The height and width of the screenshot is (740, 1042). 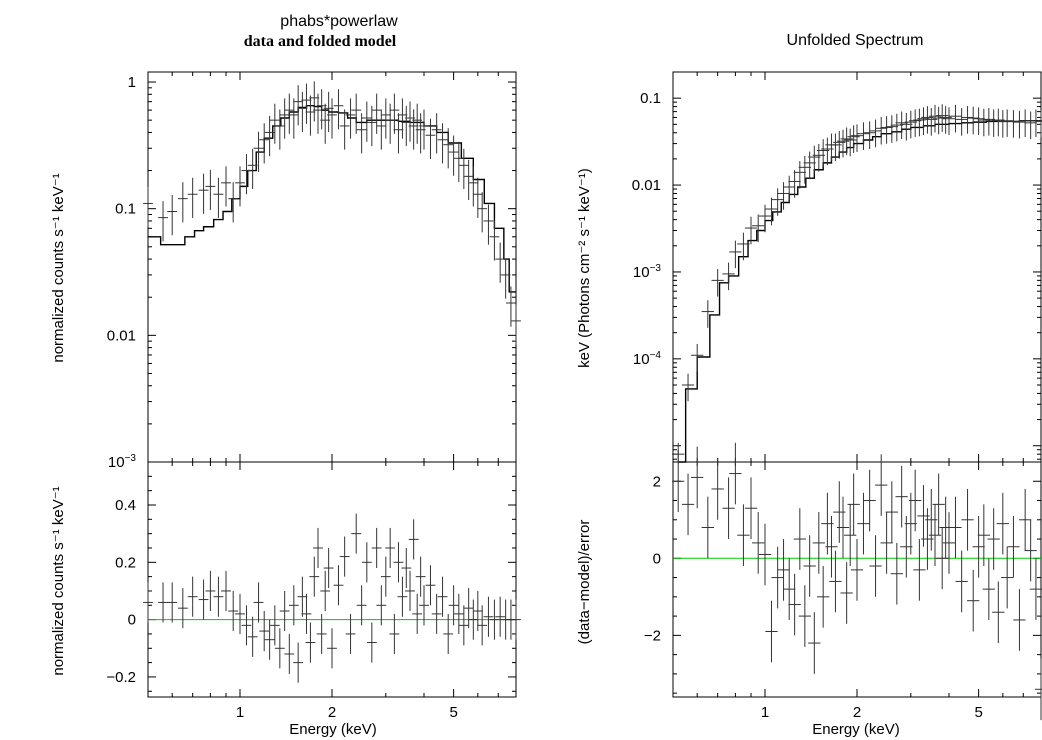 What do you see at coordinates (313, 591) in the screenshot?
I see `bottom-left-panel: 1 2 5 0.4 0.2 0 −0.2` at bounding box center [313, 591].